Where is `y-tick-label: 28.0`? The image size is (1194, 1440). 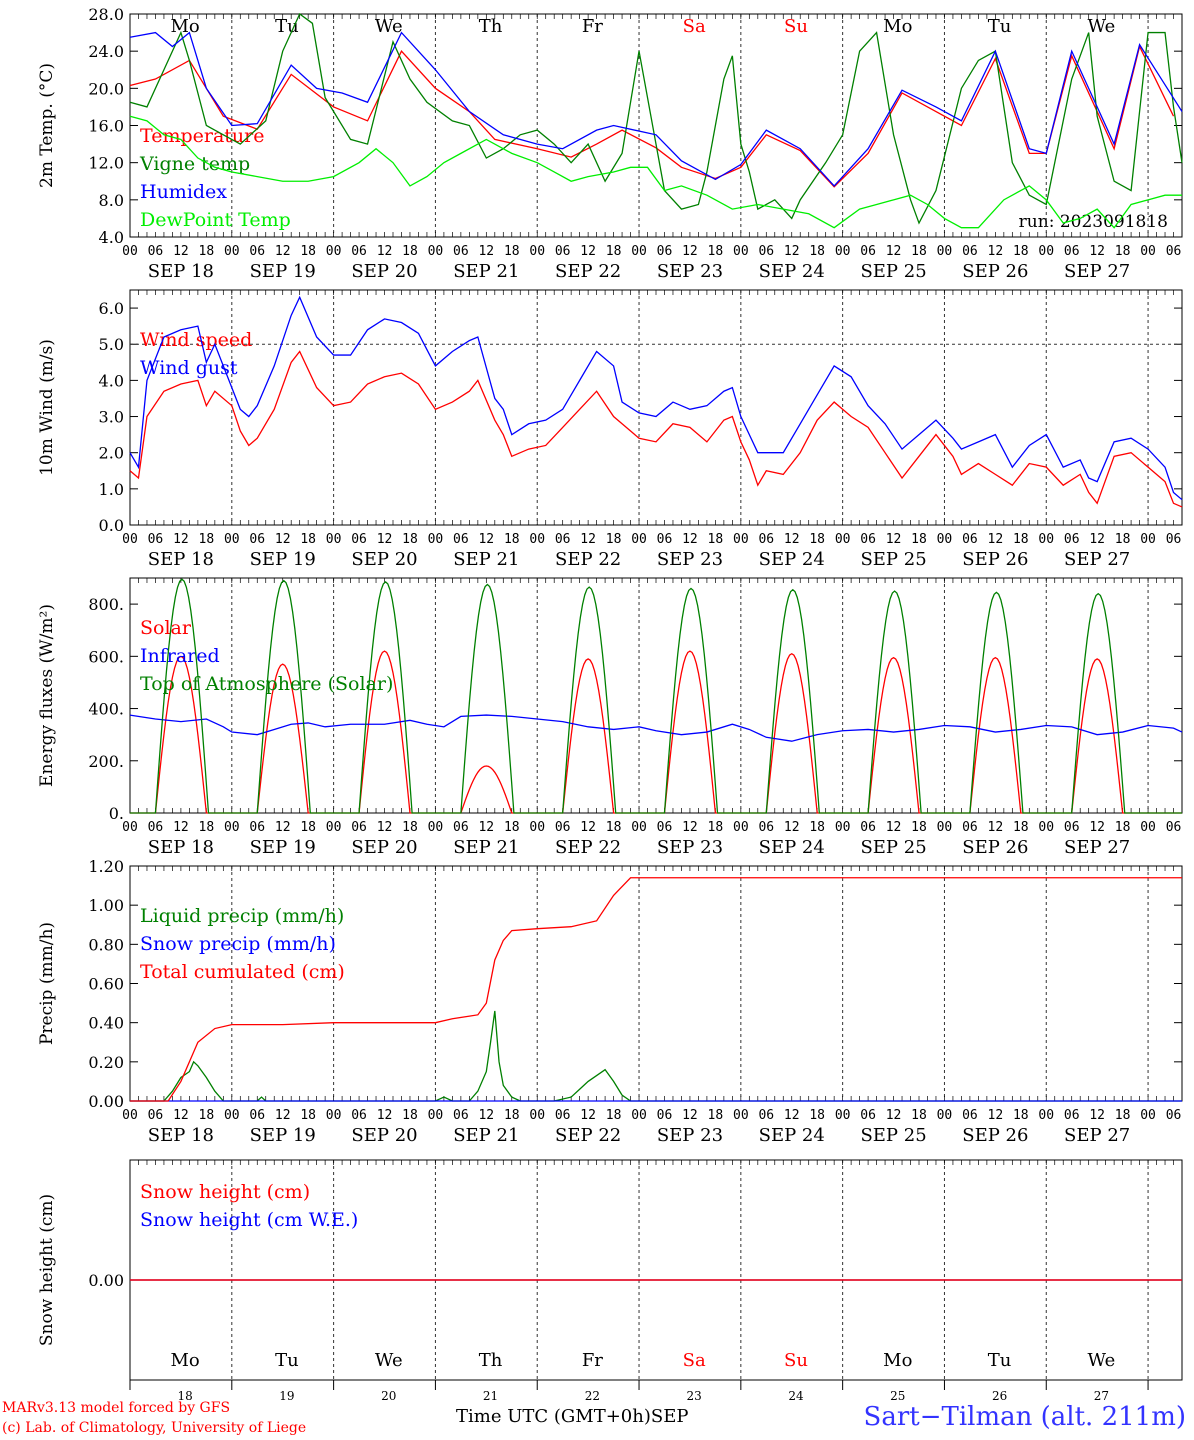 y-tick-label: 28.0 is located at coordinates (106, 14).